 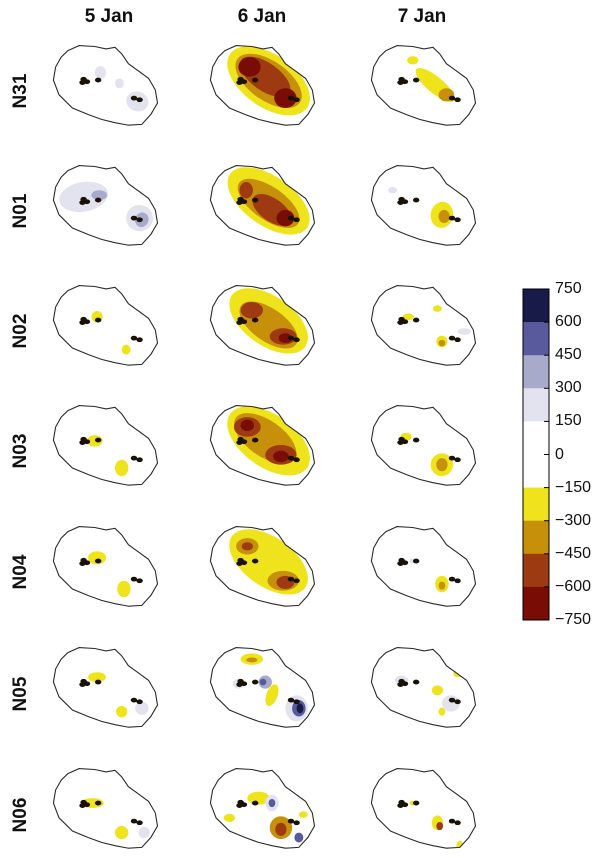 I want to click on colorbar-tick-label-150: 150, so click(x=568, y=421).